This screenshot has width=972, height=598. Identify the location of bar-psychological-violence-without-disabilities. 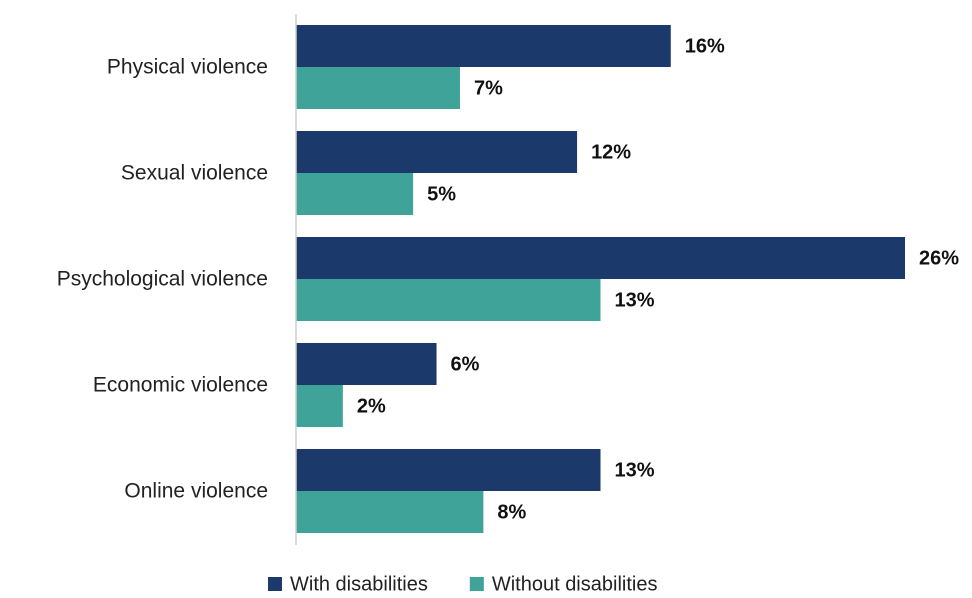
(448, 300).